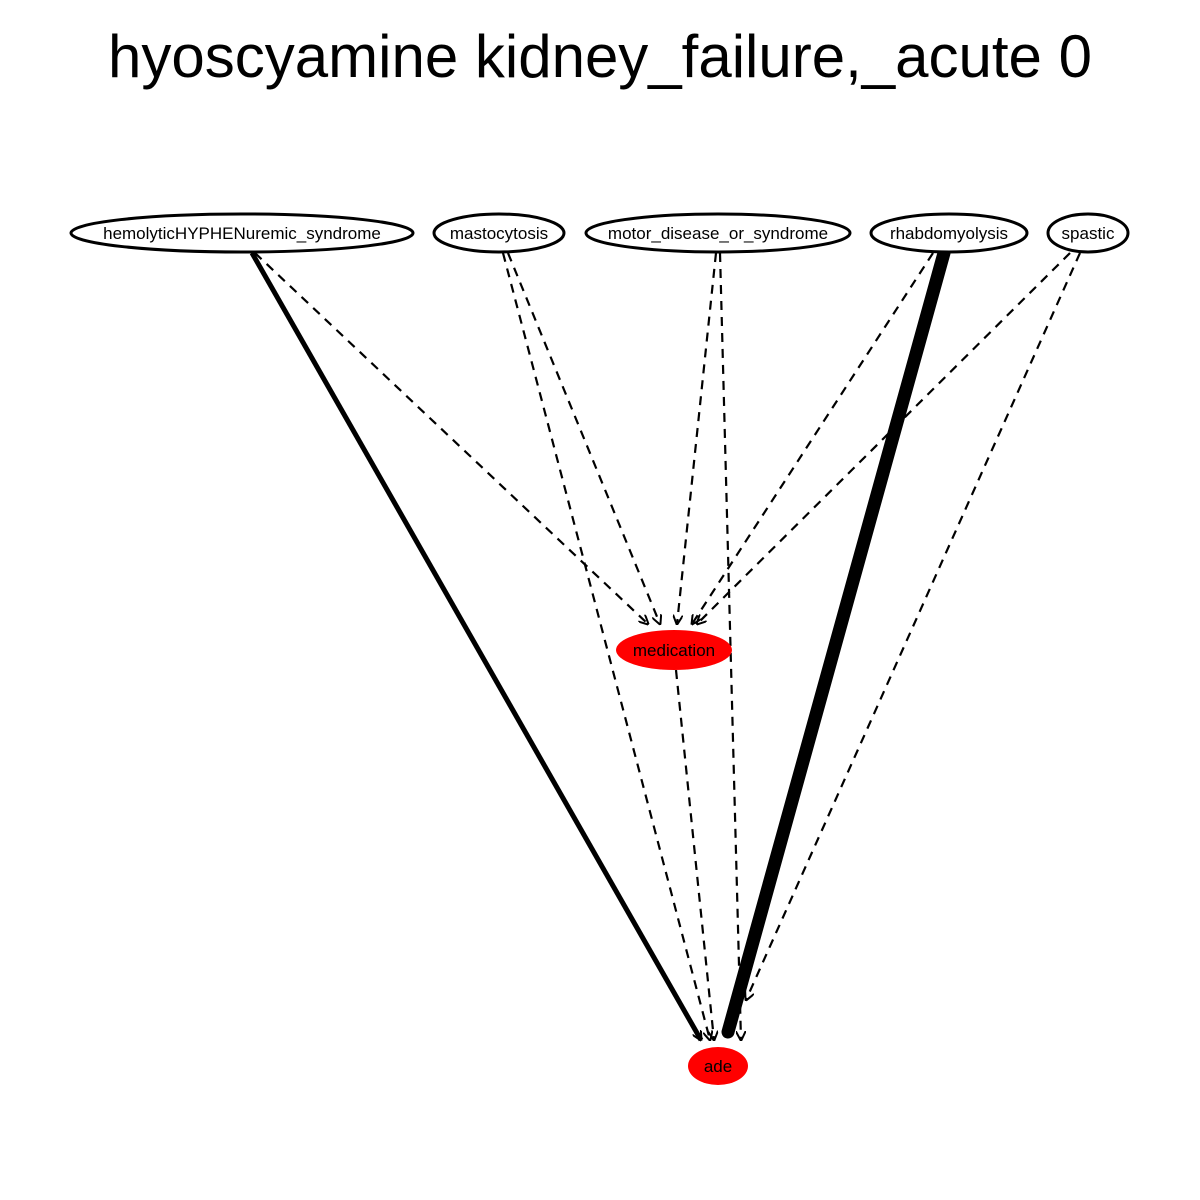 This screenshot has width=1200, height=1200. I want to click on node-spastic-label: spastic, so click(1088, 233).